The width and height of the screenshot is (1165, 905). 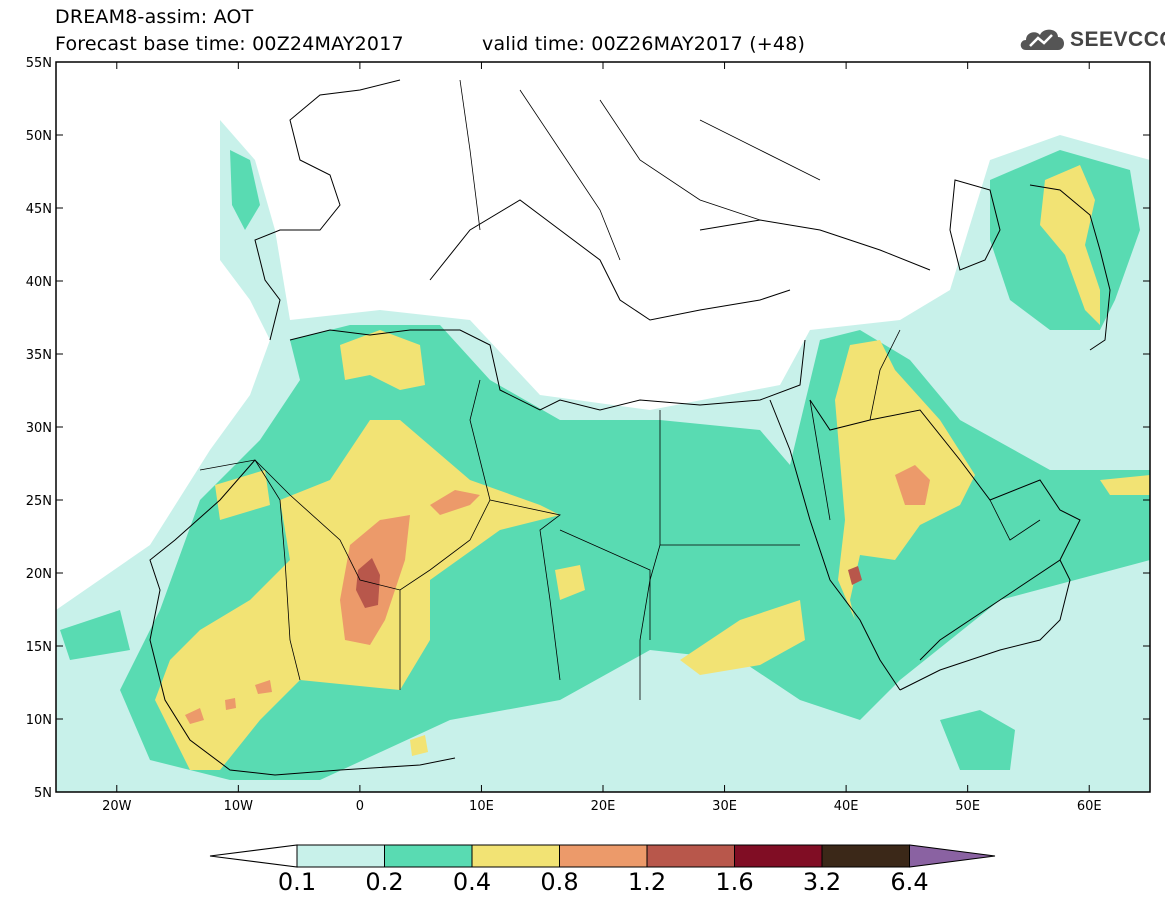 I want to click on cloud-logo-icon, so click(x=1042, y=39).